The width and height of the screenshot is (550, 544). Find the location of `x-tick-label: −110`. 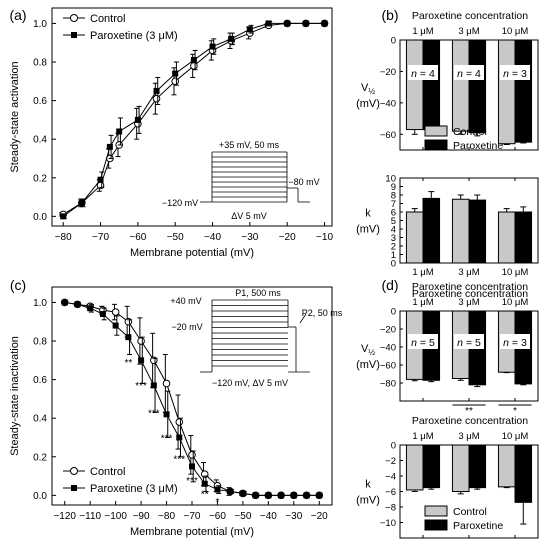

x-tick-label: −110 is located at coordinates (90, 516).